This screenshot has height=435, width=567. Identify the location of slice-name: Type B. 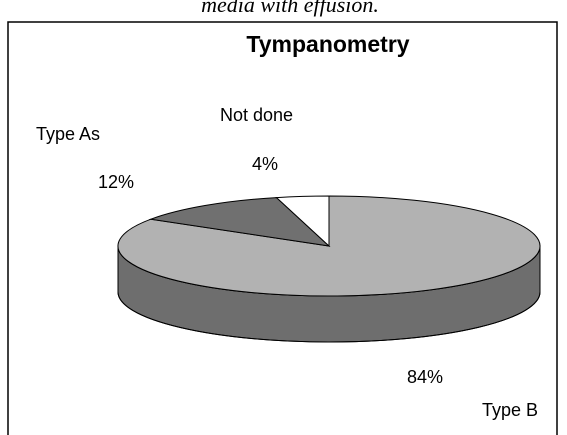
(510, 410).